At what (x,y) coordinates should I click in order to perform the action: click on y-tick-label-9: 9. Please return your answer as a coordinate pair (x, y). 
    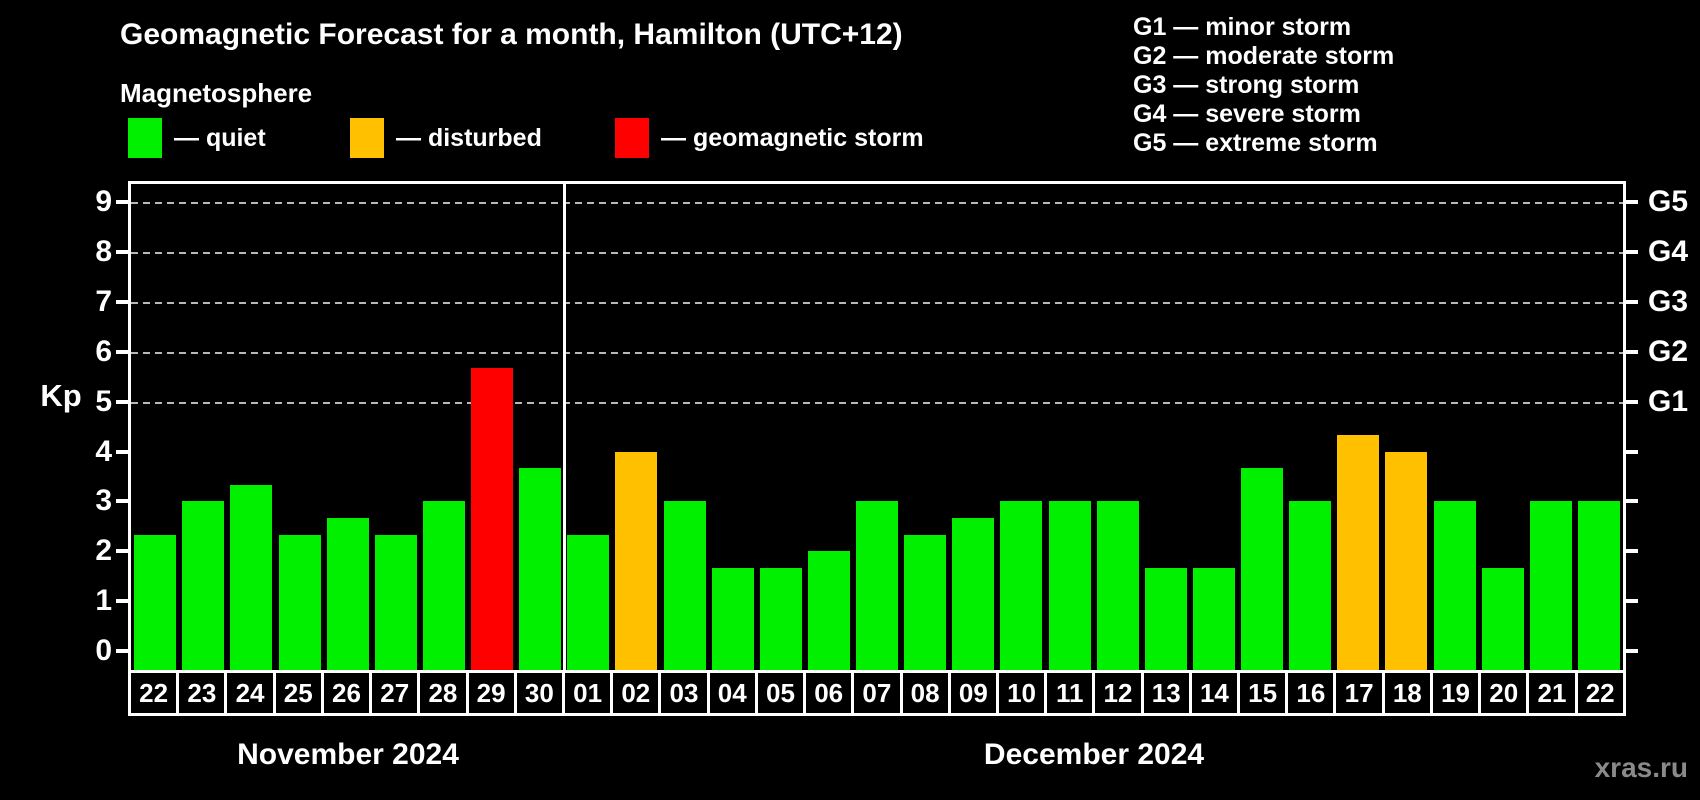
    Looking at the image, I should click on (103, 202).